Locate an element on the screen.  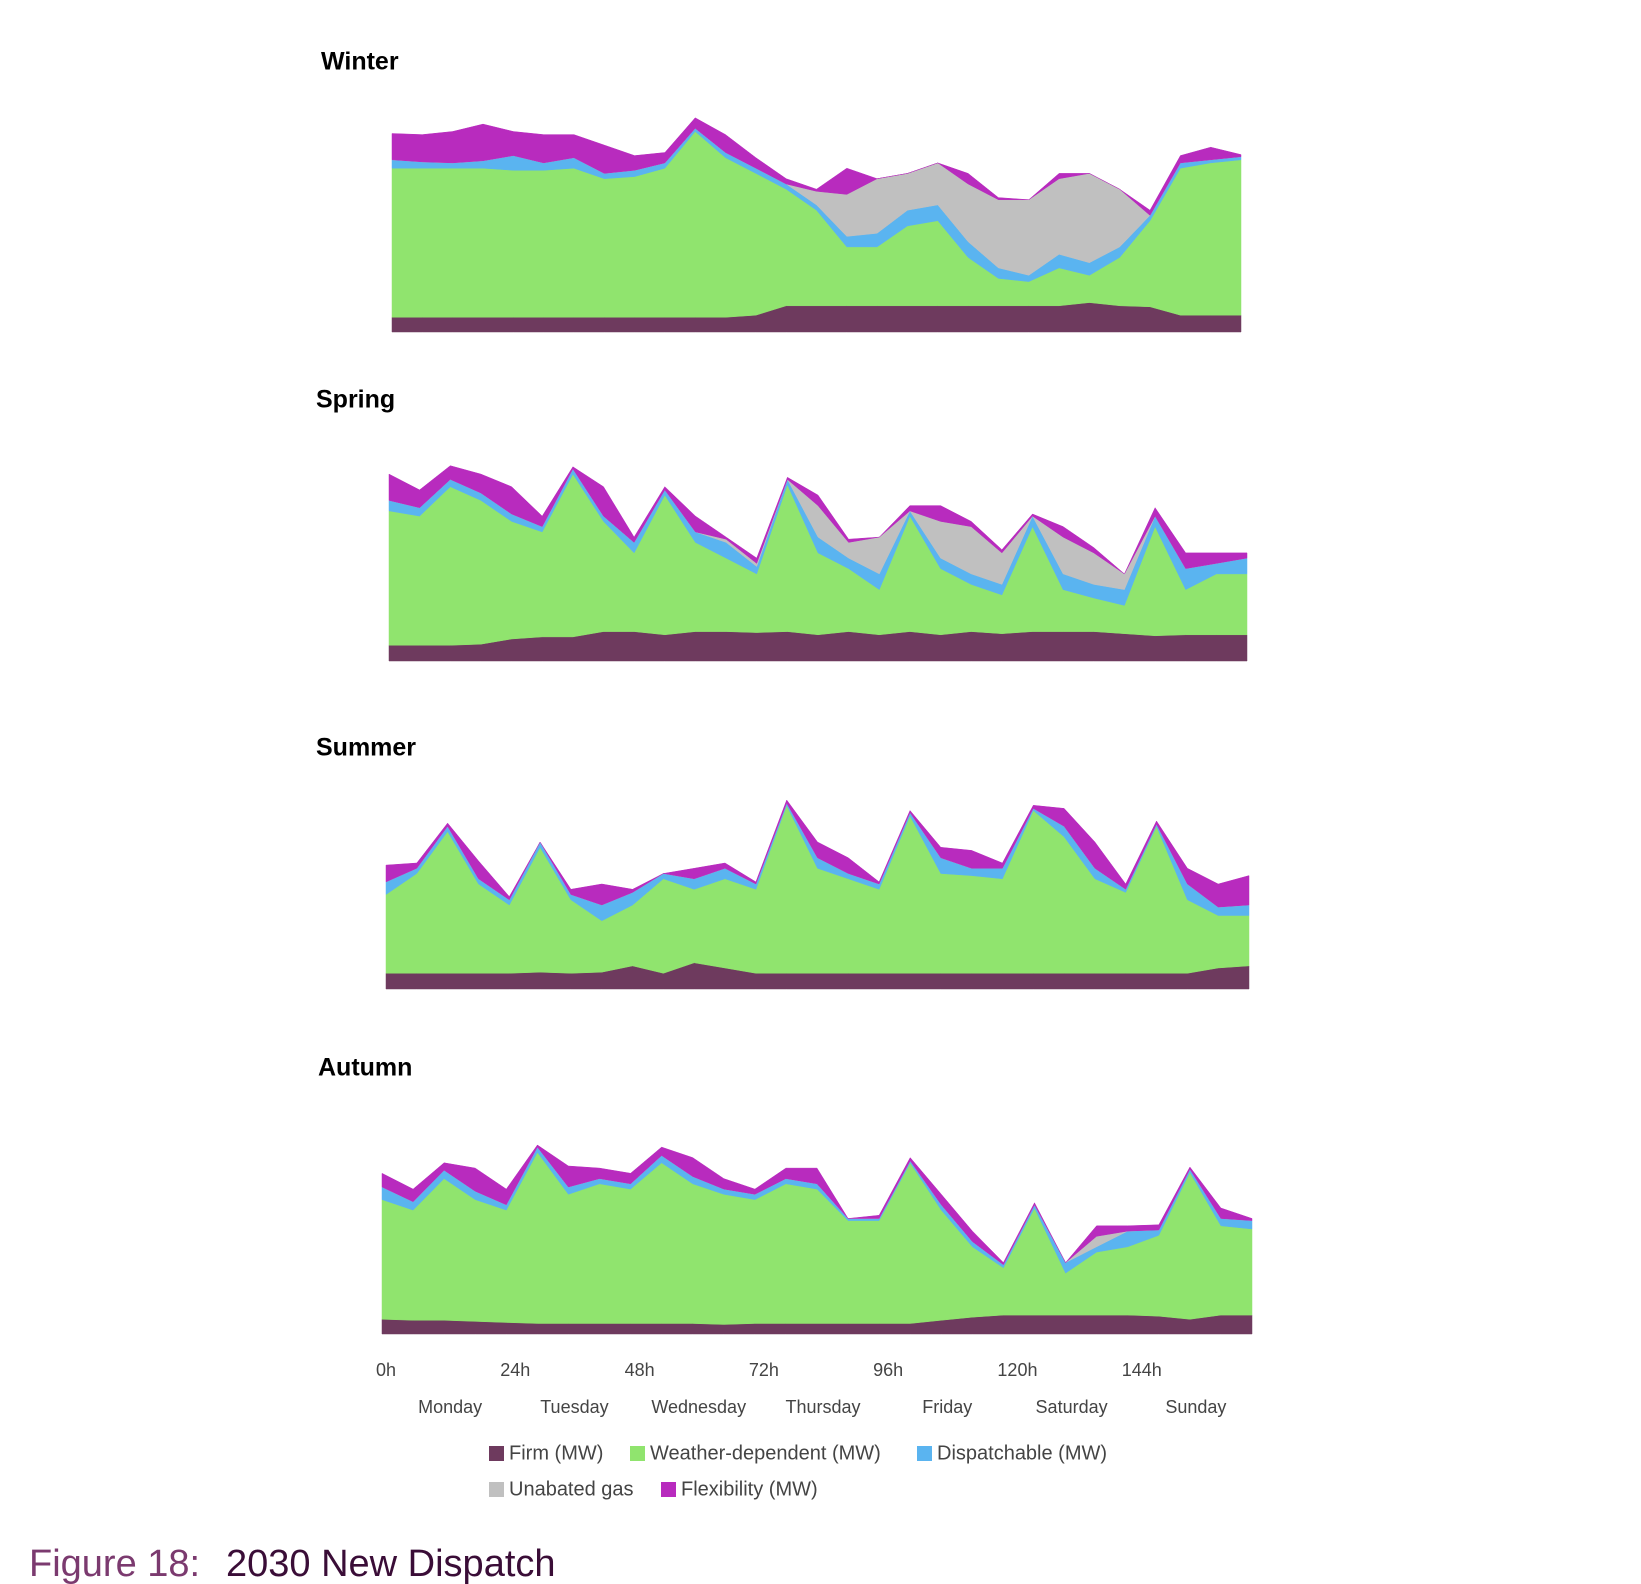
x-tick-label: 24h is located at coordinates (515, 1370).